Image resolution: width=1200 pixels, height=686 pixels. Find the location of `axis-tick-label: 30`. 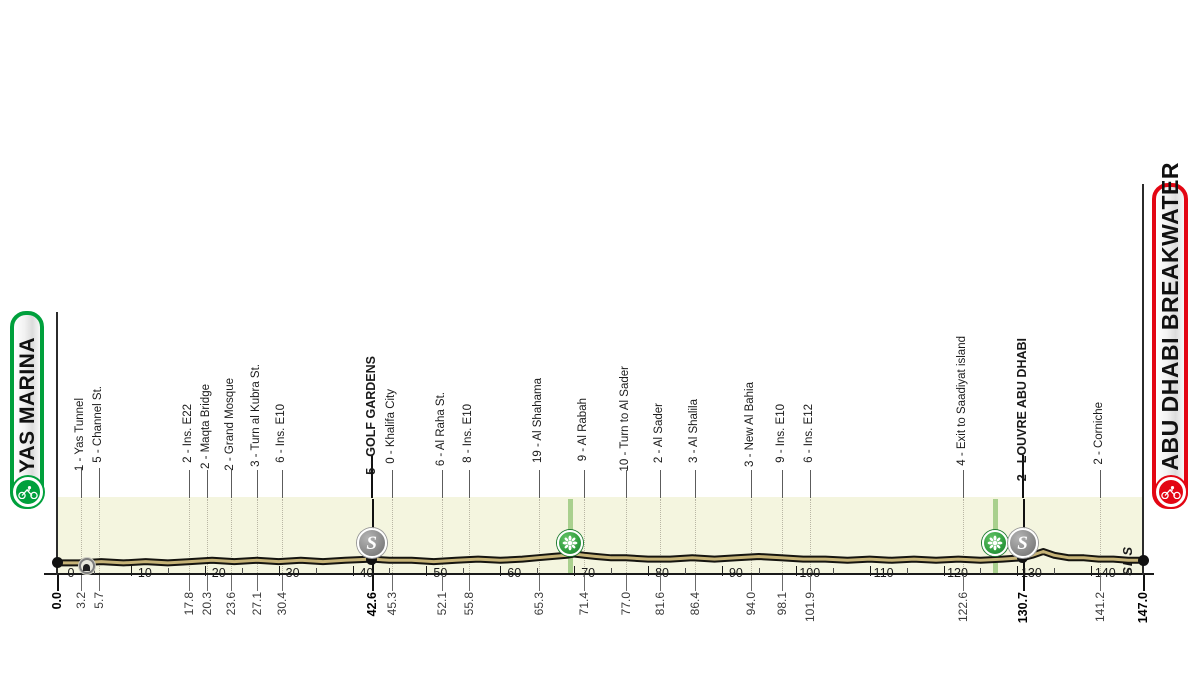

axis-tick-label: 30 is located at coordinates (292, 573).